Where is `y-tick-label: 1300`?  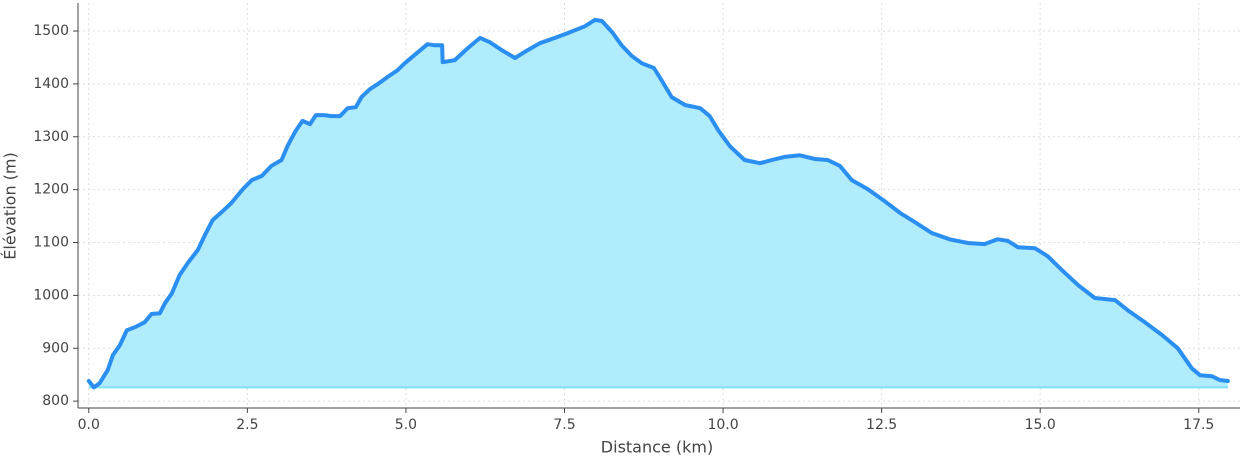
y-tick-label: 1300 is located at coordinates (51, 137).